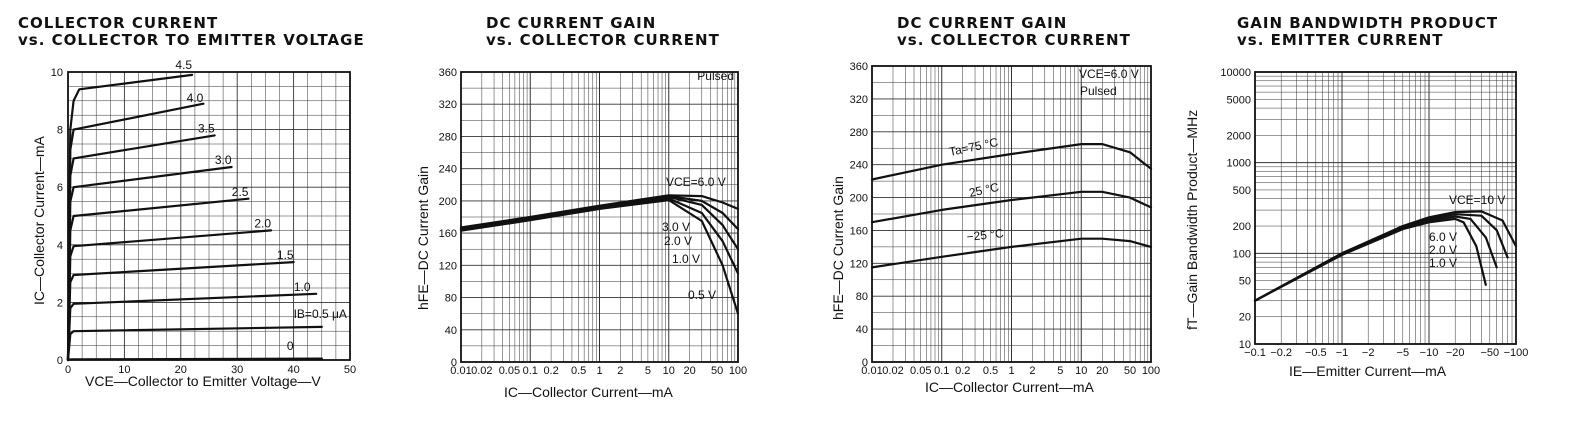 This screenshot has height=442, width=1594. Describe the element at coordinates (302, 287) in the screenshot. I see `chart-1-annotation: 1.0` at that location.